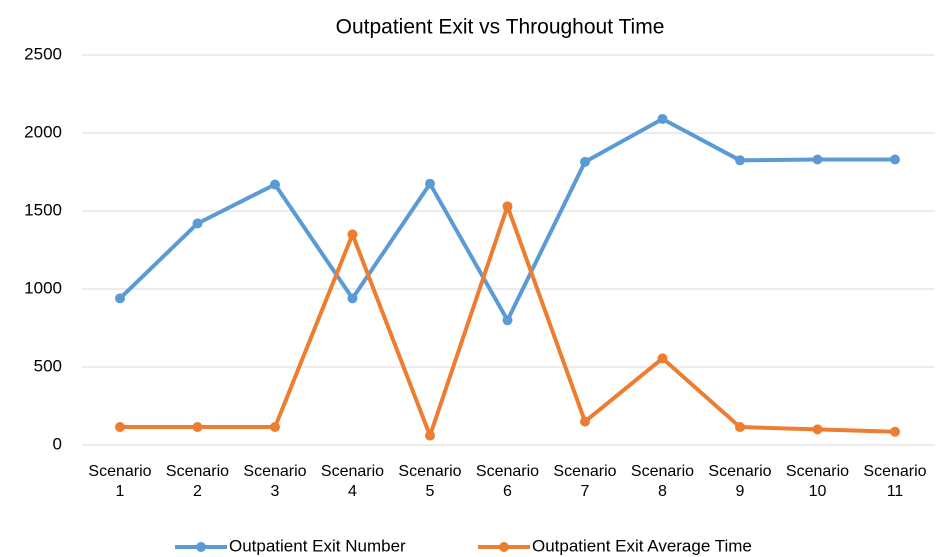 This screenshot has height=557, width=937. What do you see at coordinates (120, 481) in the screenshot?
I see `x-tick-label: Scenario 1` at bounding box center [120, 481].